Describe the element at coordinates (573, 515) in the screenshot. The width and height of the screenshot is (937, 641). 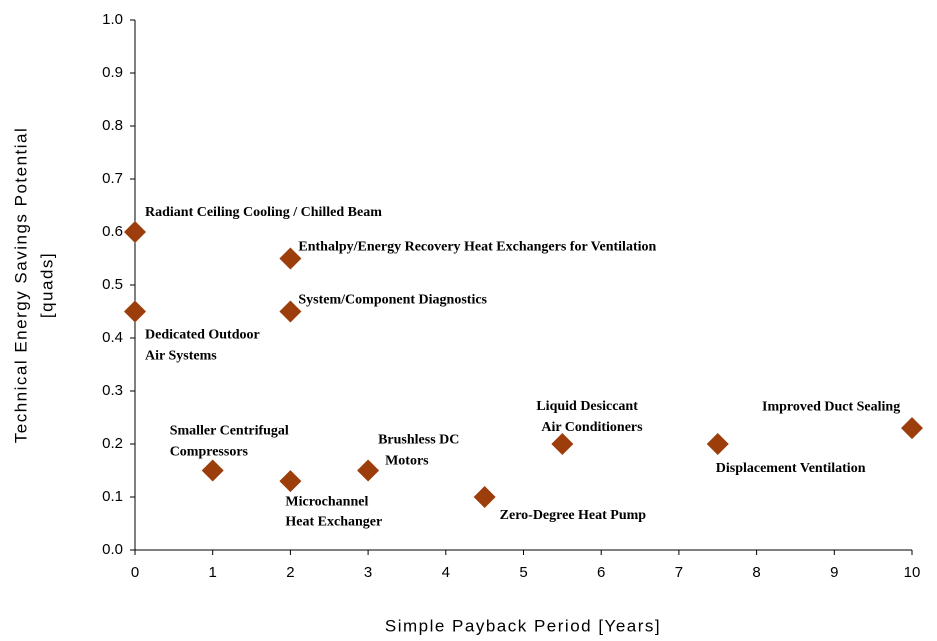
I see `point-label: Zero-Degree Heat Pump` at that location.